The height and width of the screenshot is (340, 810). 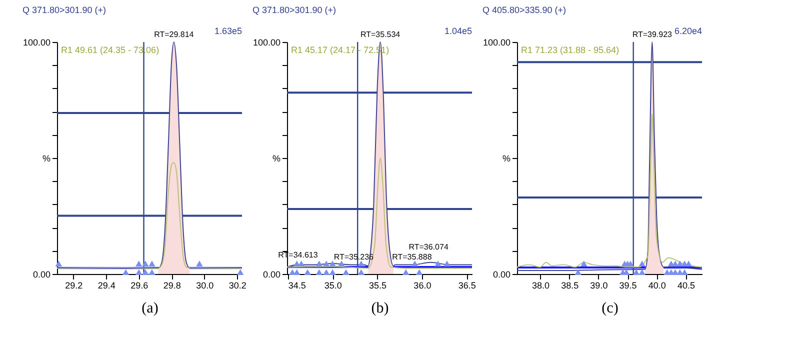 I want to click on x-axis-title: (c), so click(x=610, y=308).